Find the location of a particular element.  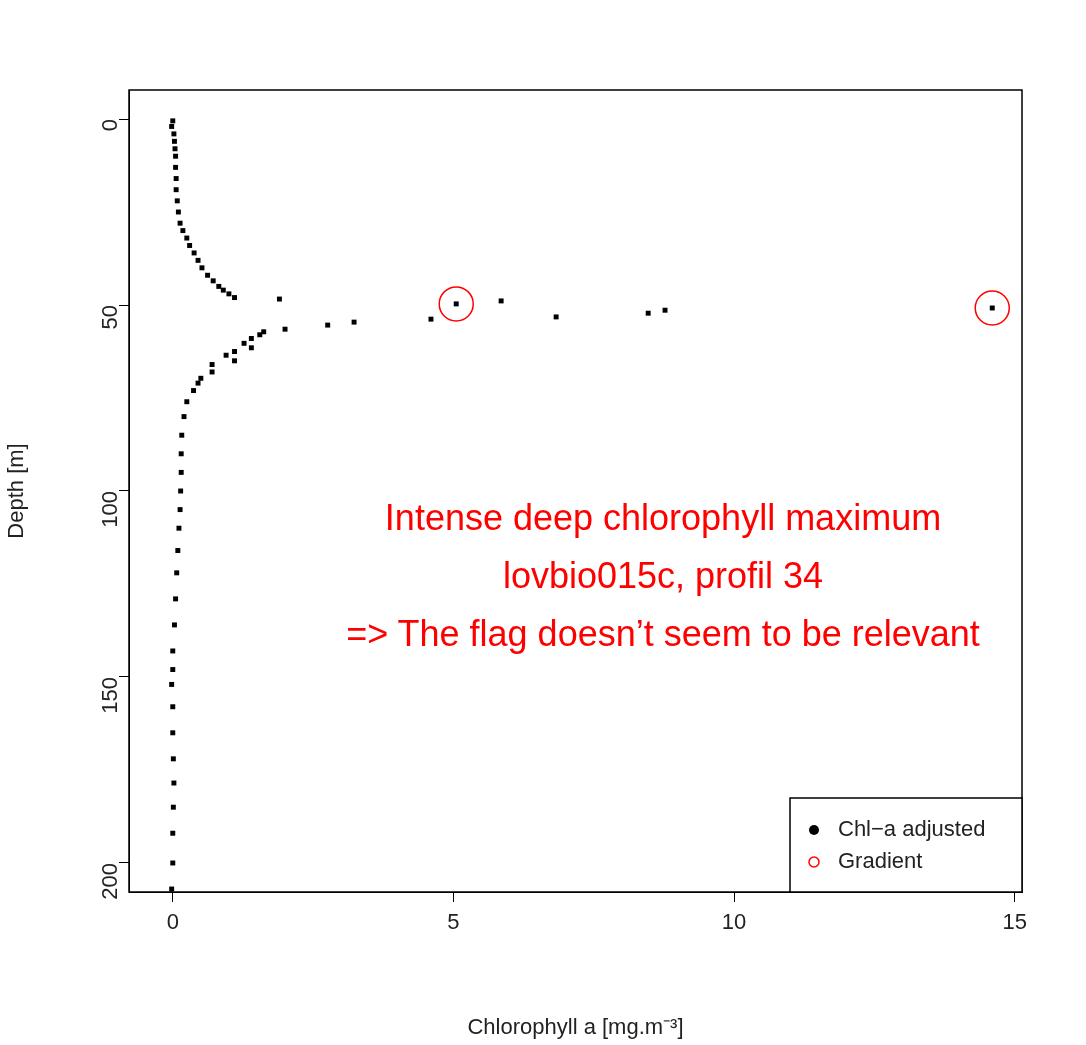

x-axis-title: Chlorophyll a [mg.m⁻³] is located at coordinates (575, 1026).